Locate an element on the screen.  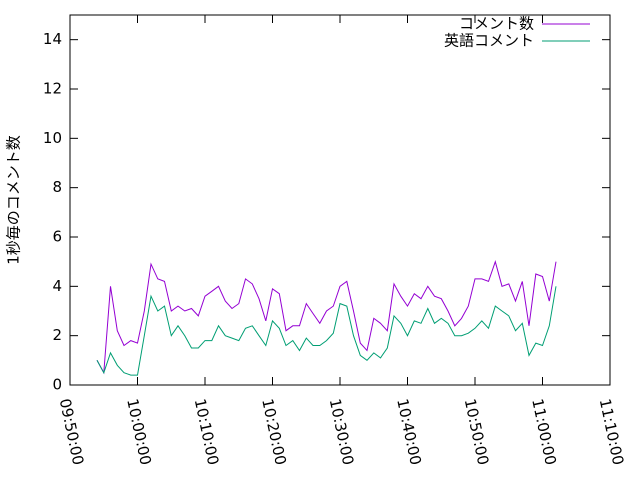
y-tick-label: 14 is located at coordinates (52, 39).